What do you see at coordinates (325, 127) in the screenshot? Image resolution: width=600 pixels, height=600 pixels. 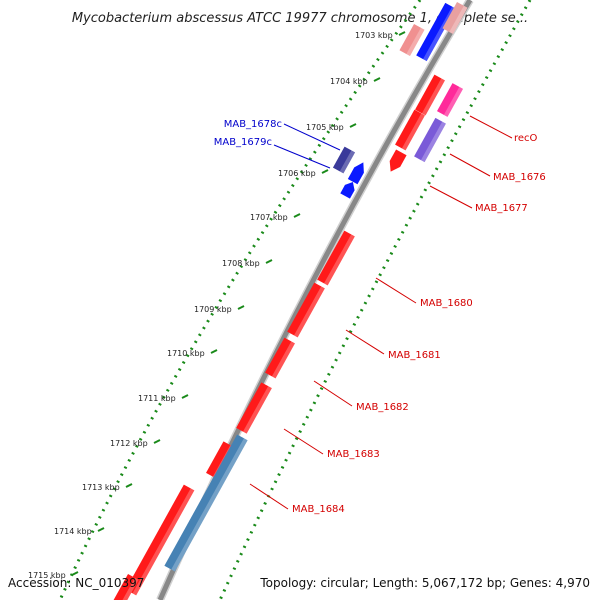 I see `tick-label: 1705 kbp` at bounding box center [325, 127].